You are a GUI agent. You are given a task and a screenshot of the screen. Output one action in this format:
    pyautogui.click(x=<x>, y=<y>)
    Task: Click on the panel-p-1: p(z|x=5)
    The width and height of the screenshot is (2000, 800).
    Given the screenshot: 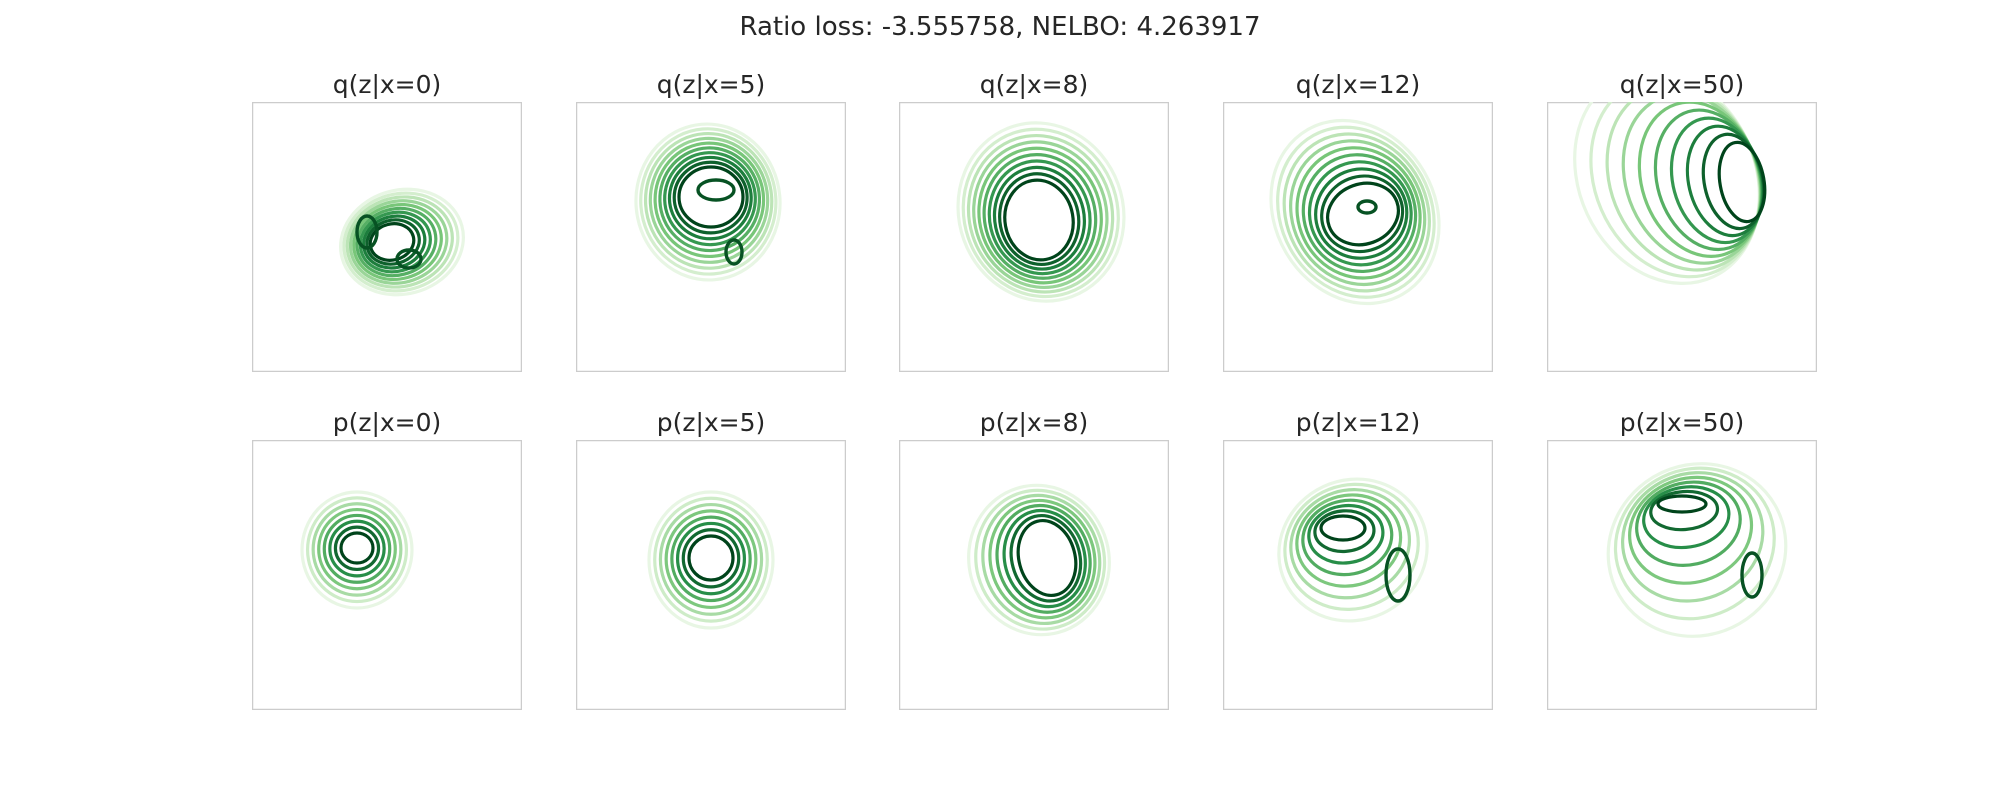 What is the action you would take?
    pyautogui.click(x=711, y=559)
    